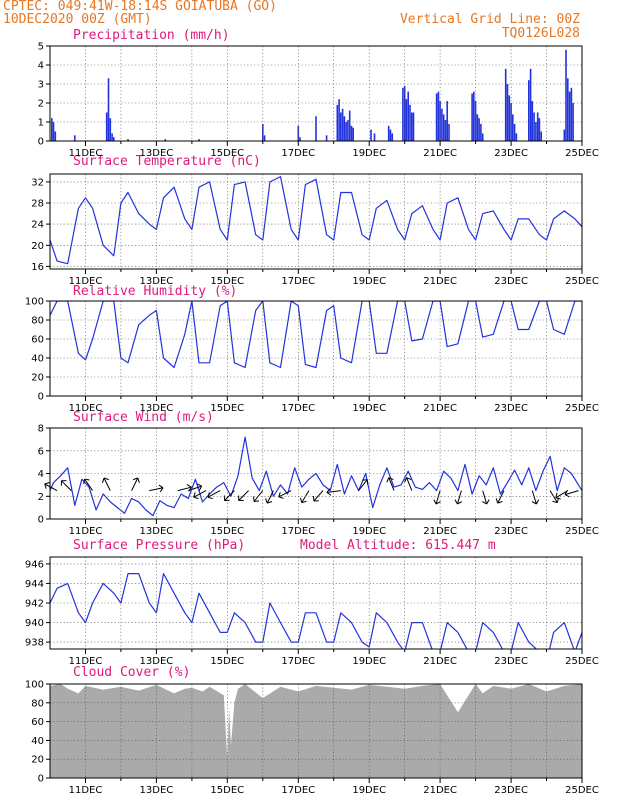  I want to click on precip-ytick-label: 2, so click(41, 104).